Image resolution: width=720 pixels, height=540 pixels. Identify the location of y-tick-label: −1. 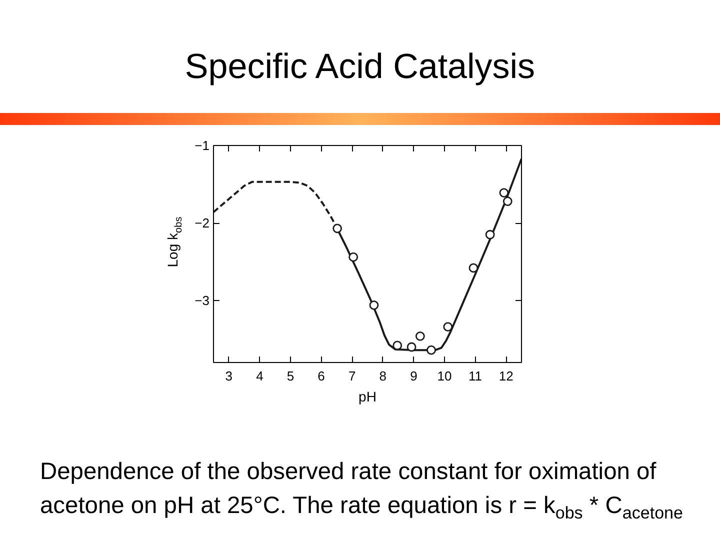
(202, 145).